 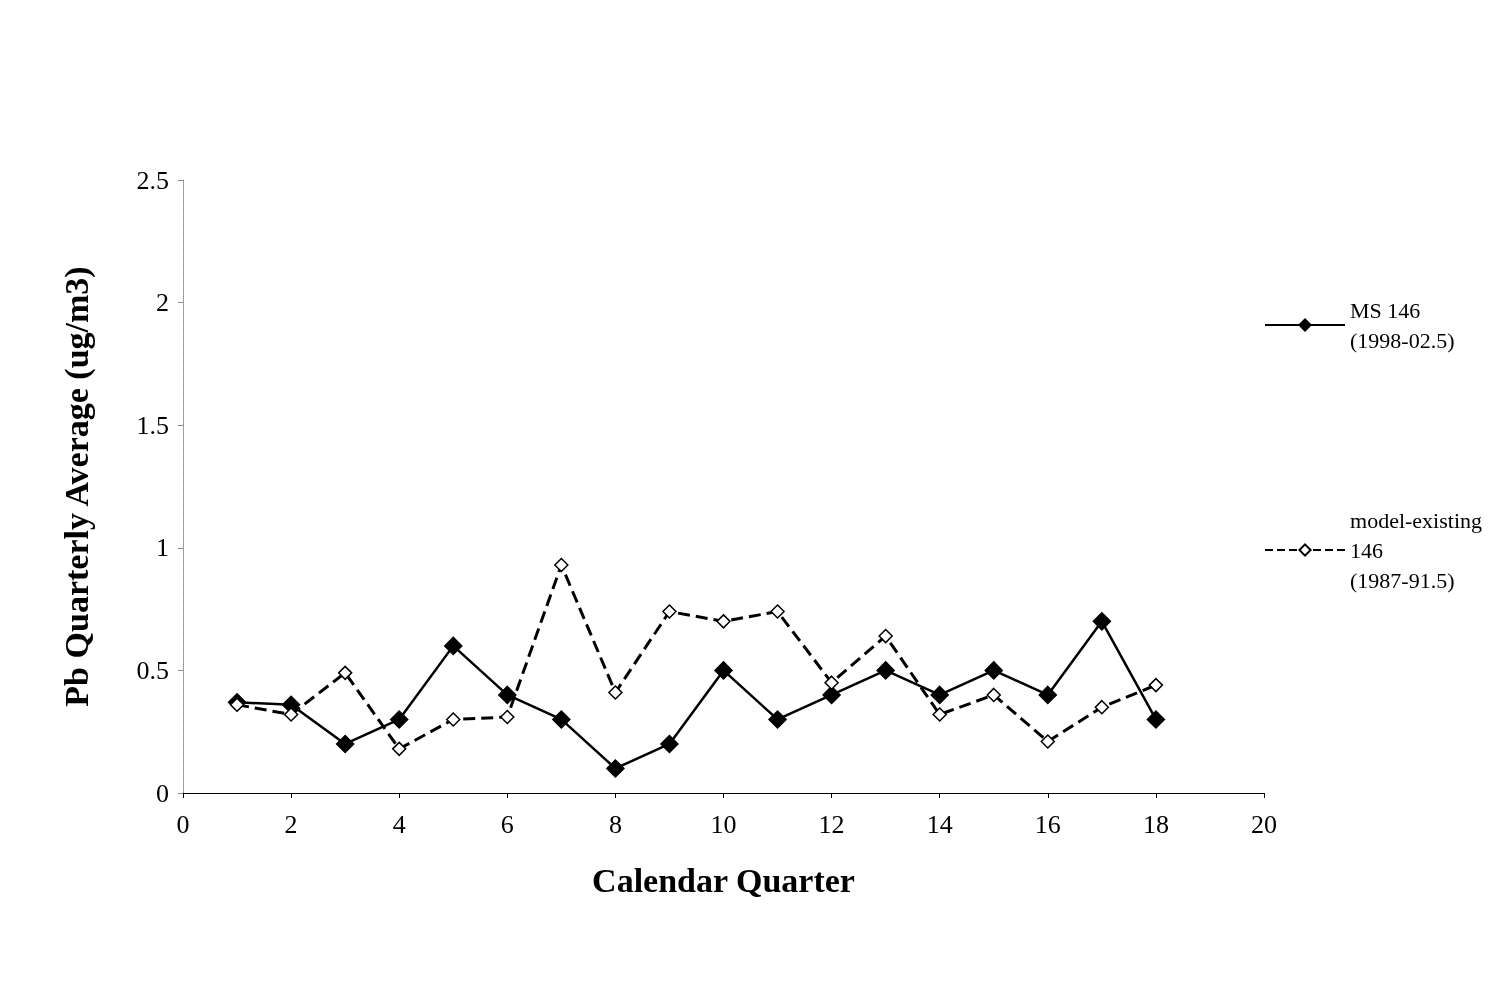 I want to click on x-tick-label: 18, so click(x=1155, y=824).